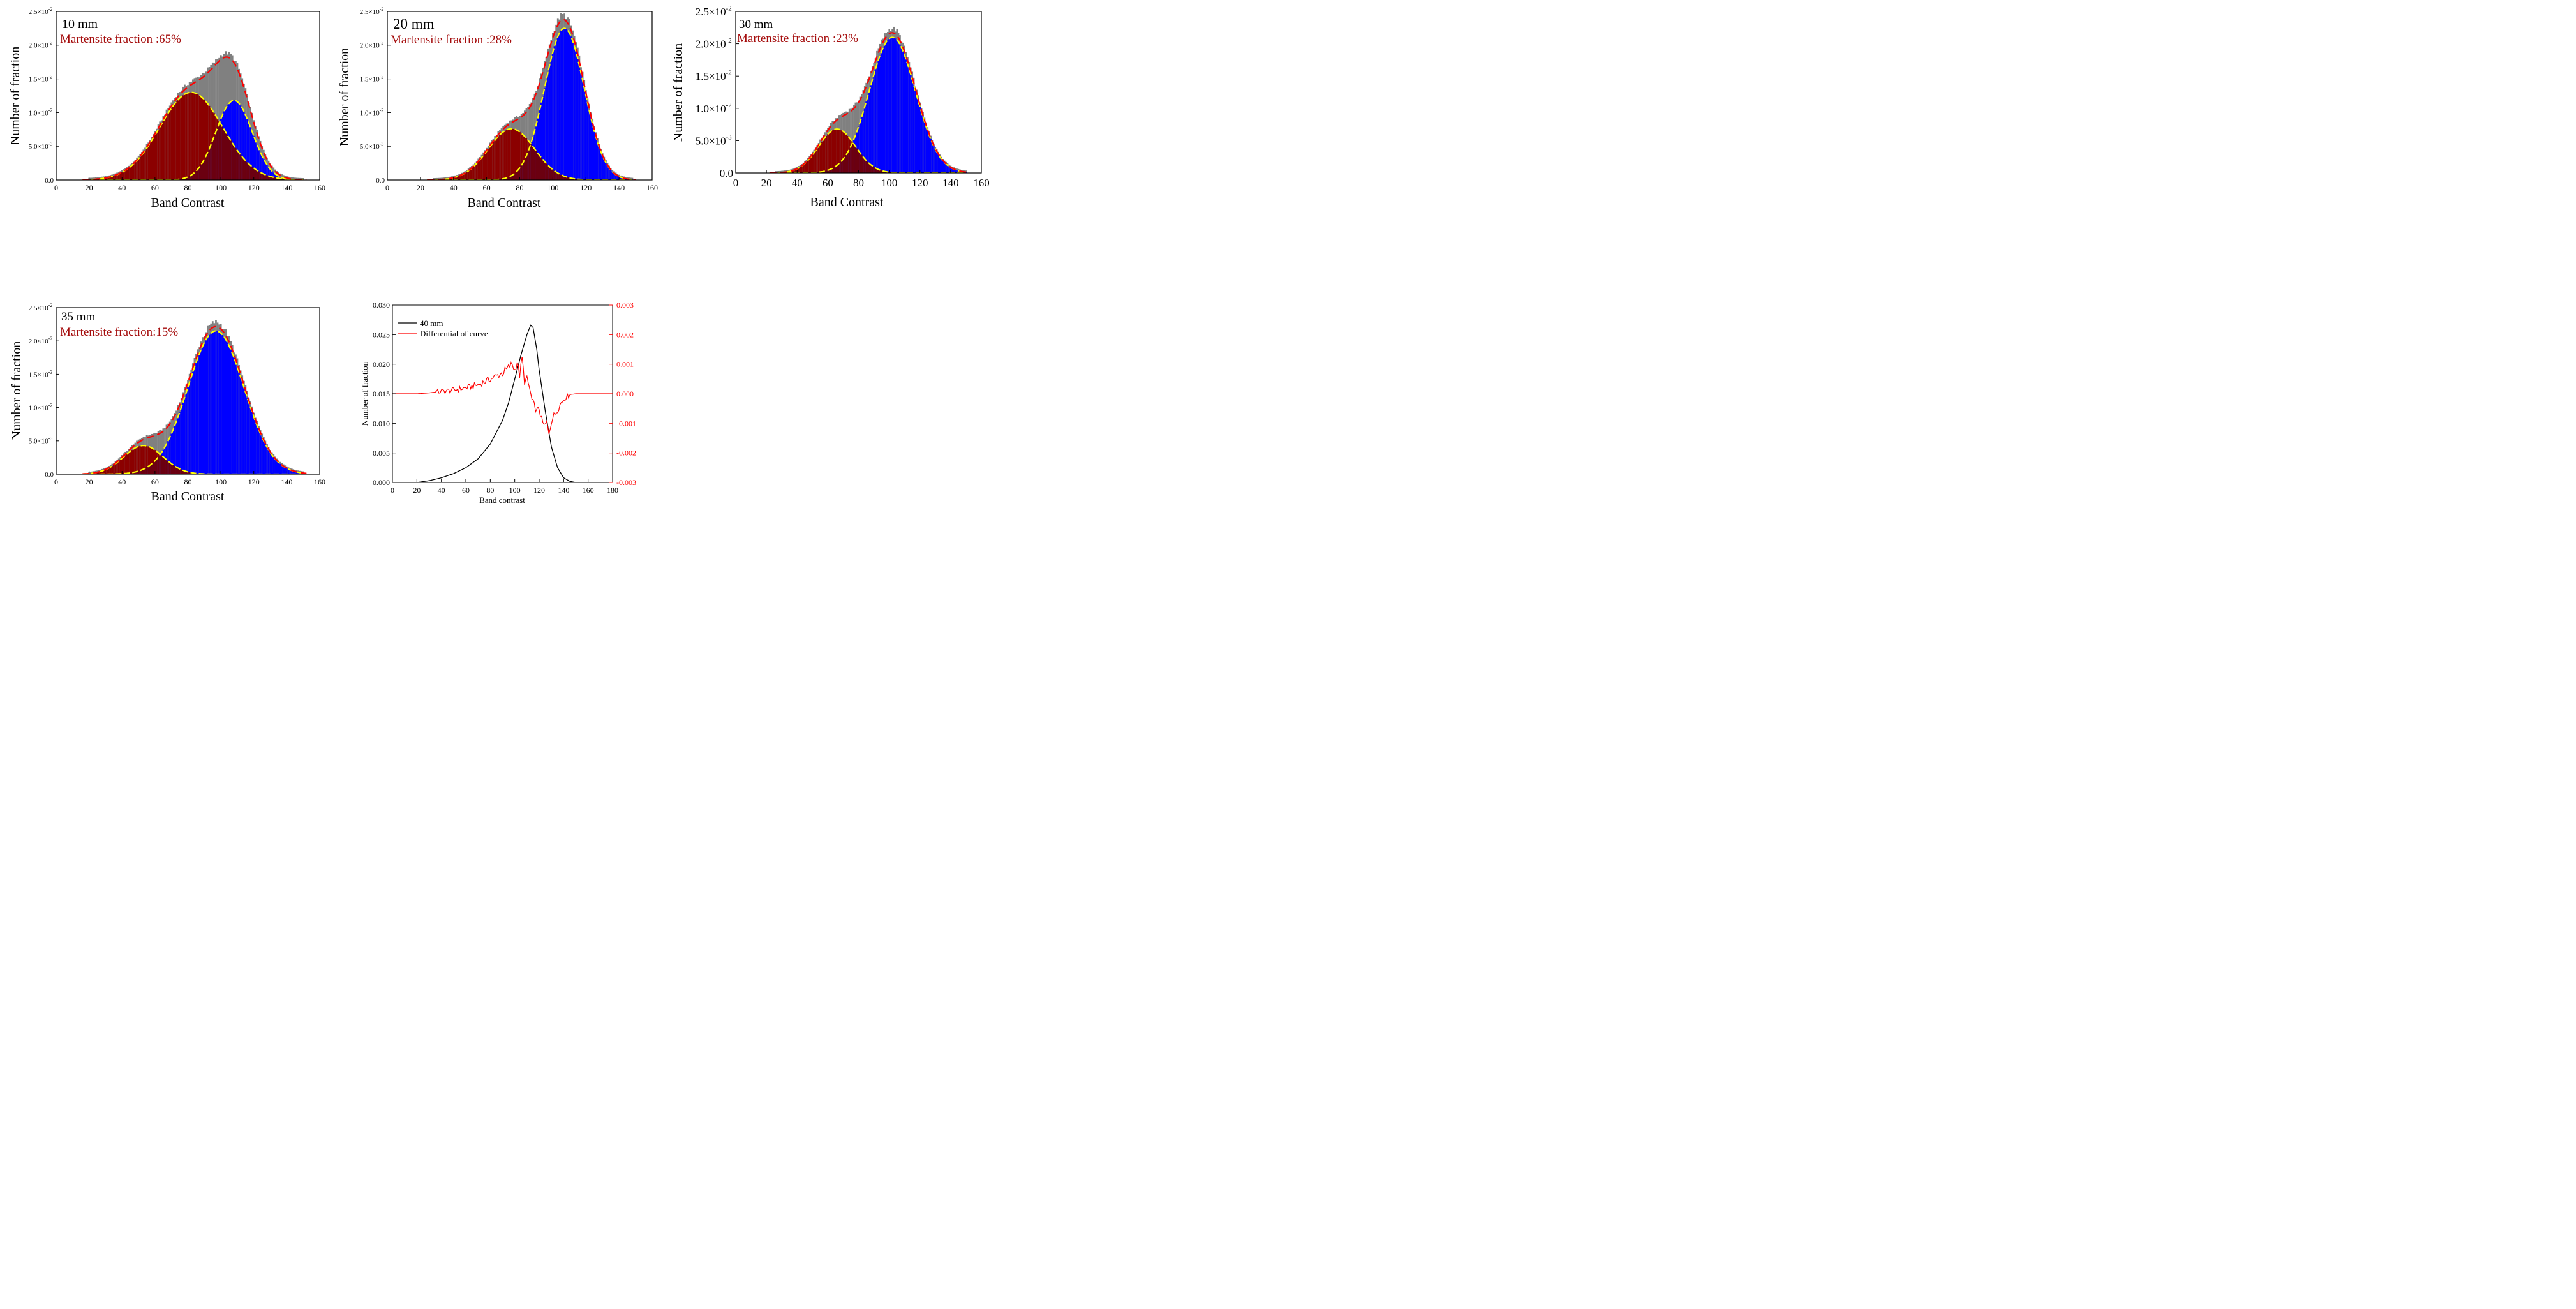  Describe the element at coordinates (392, 490) in the screenshot. I see `x-tick-label: 0` at that location.